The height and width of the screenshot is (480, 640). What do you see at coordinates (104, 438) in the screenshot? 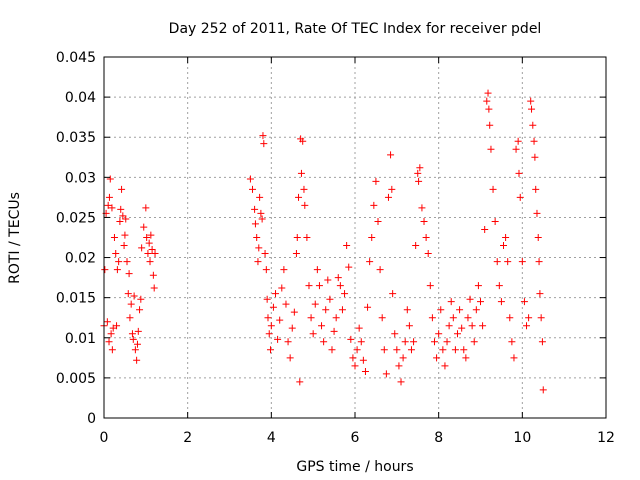
I see `x-tick-label: 0` at bounding box center [104, 438].